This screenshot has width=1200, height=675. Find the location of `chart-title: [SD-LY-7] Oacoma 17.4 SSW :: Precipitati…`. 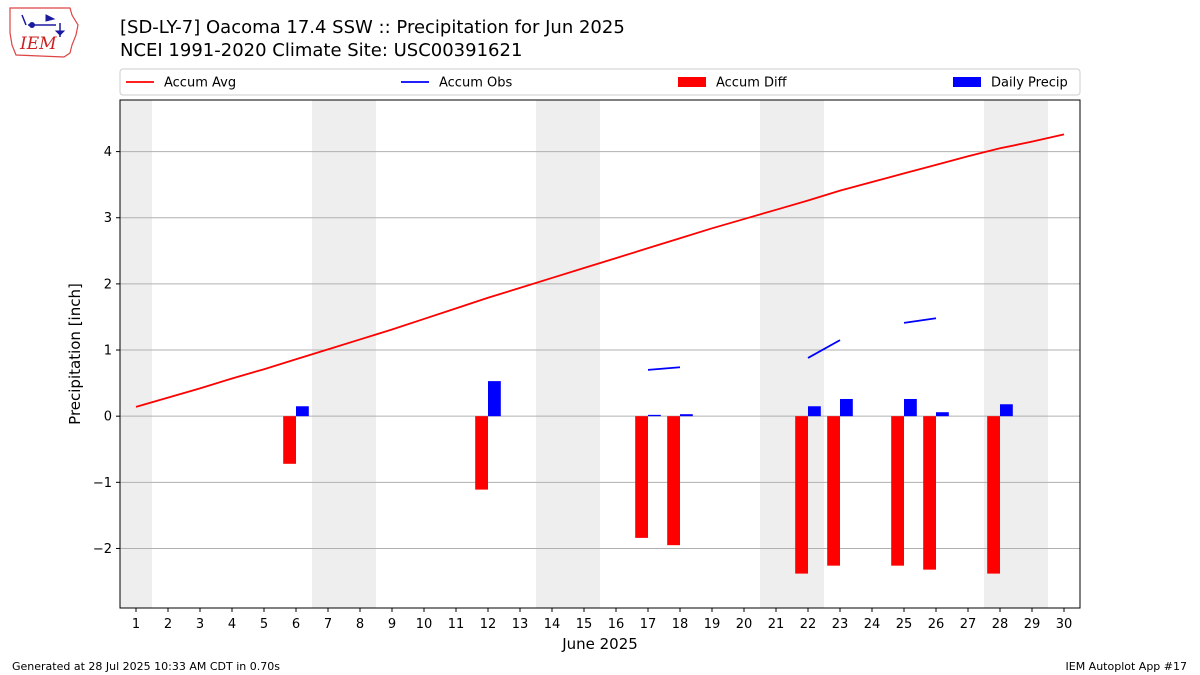

chart-title: [SD-LY-7] Oacoma 17.4 SSW :: Precipitati… is located at coordinates (372, 27).